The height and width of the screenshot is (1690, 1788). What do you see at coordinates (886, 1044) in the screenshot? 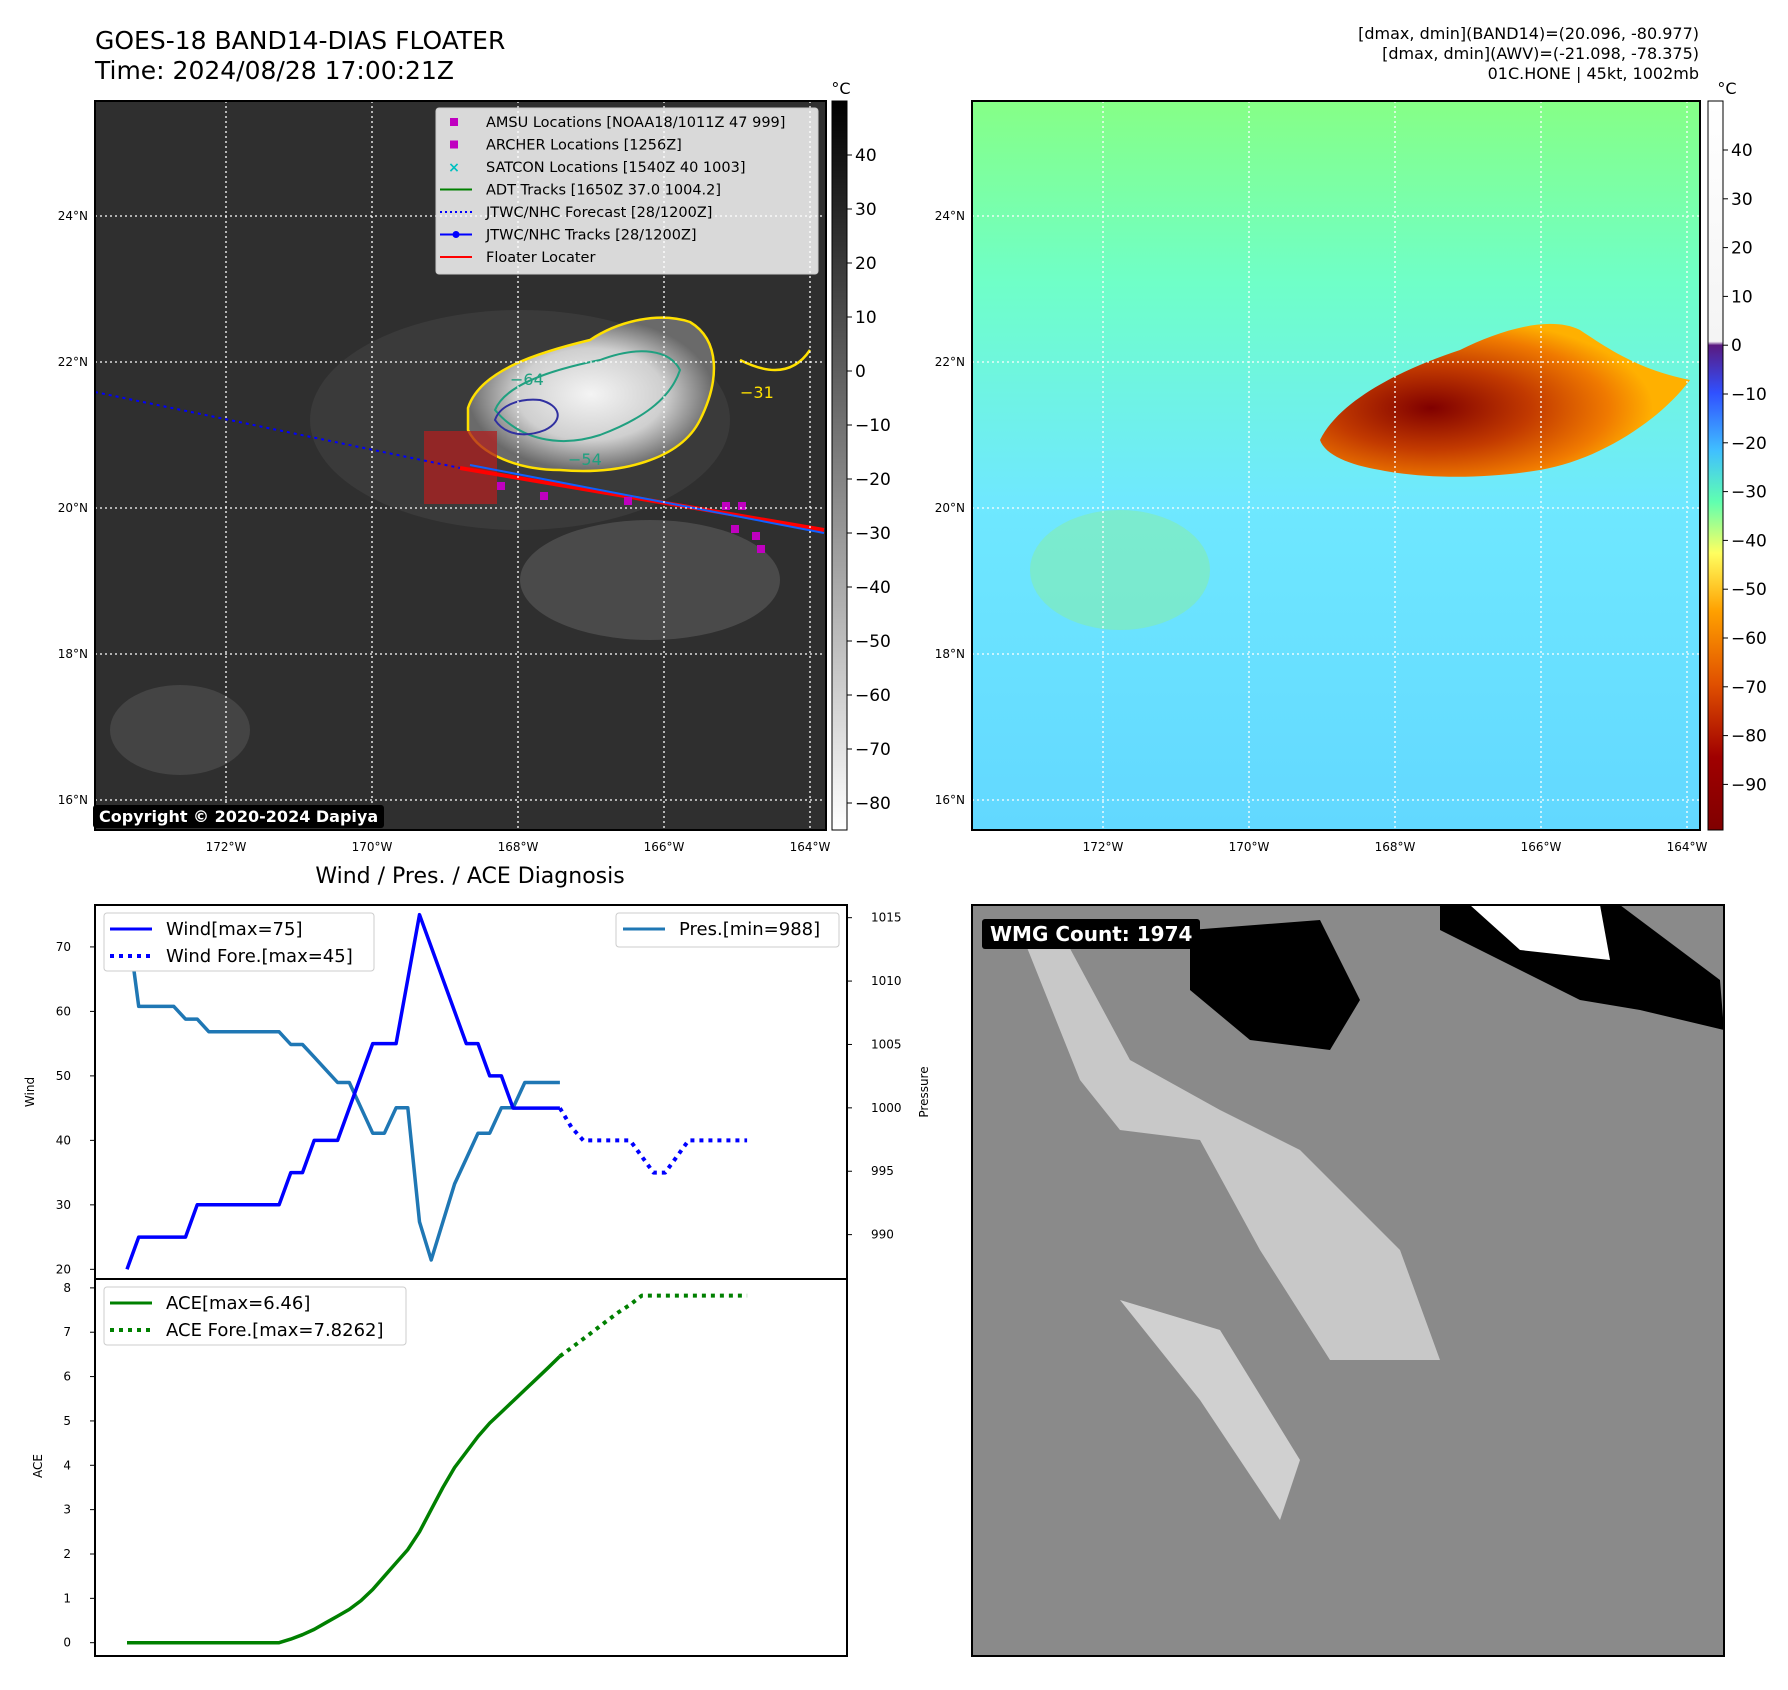
I see `ytick-label: 1005` at bounding box center [886, 1044].